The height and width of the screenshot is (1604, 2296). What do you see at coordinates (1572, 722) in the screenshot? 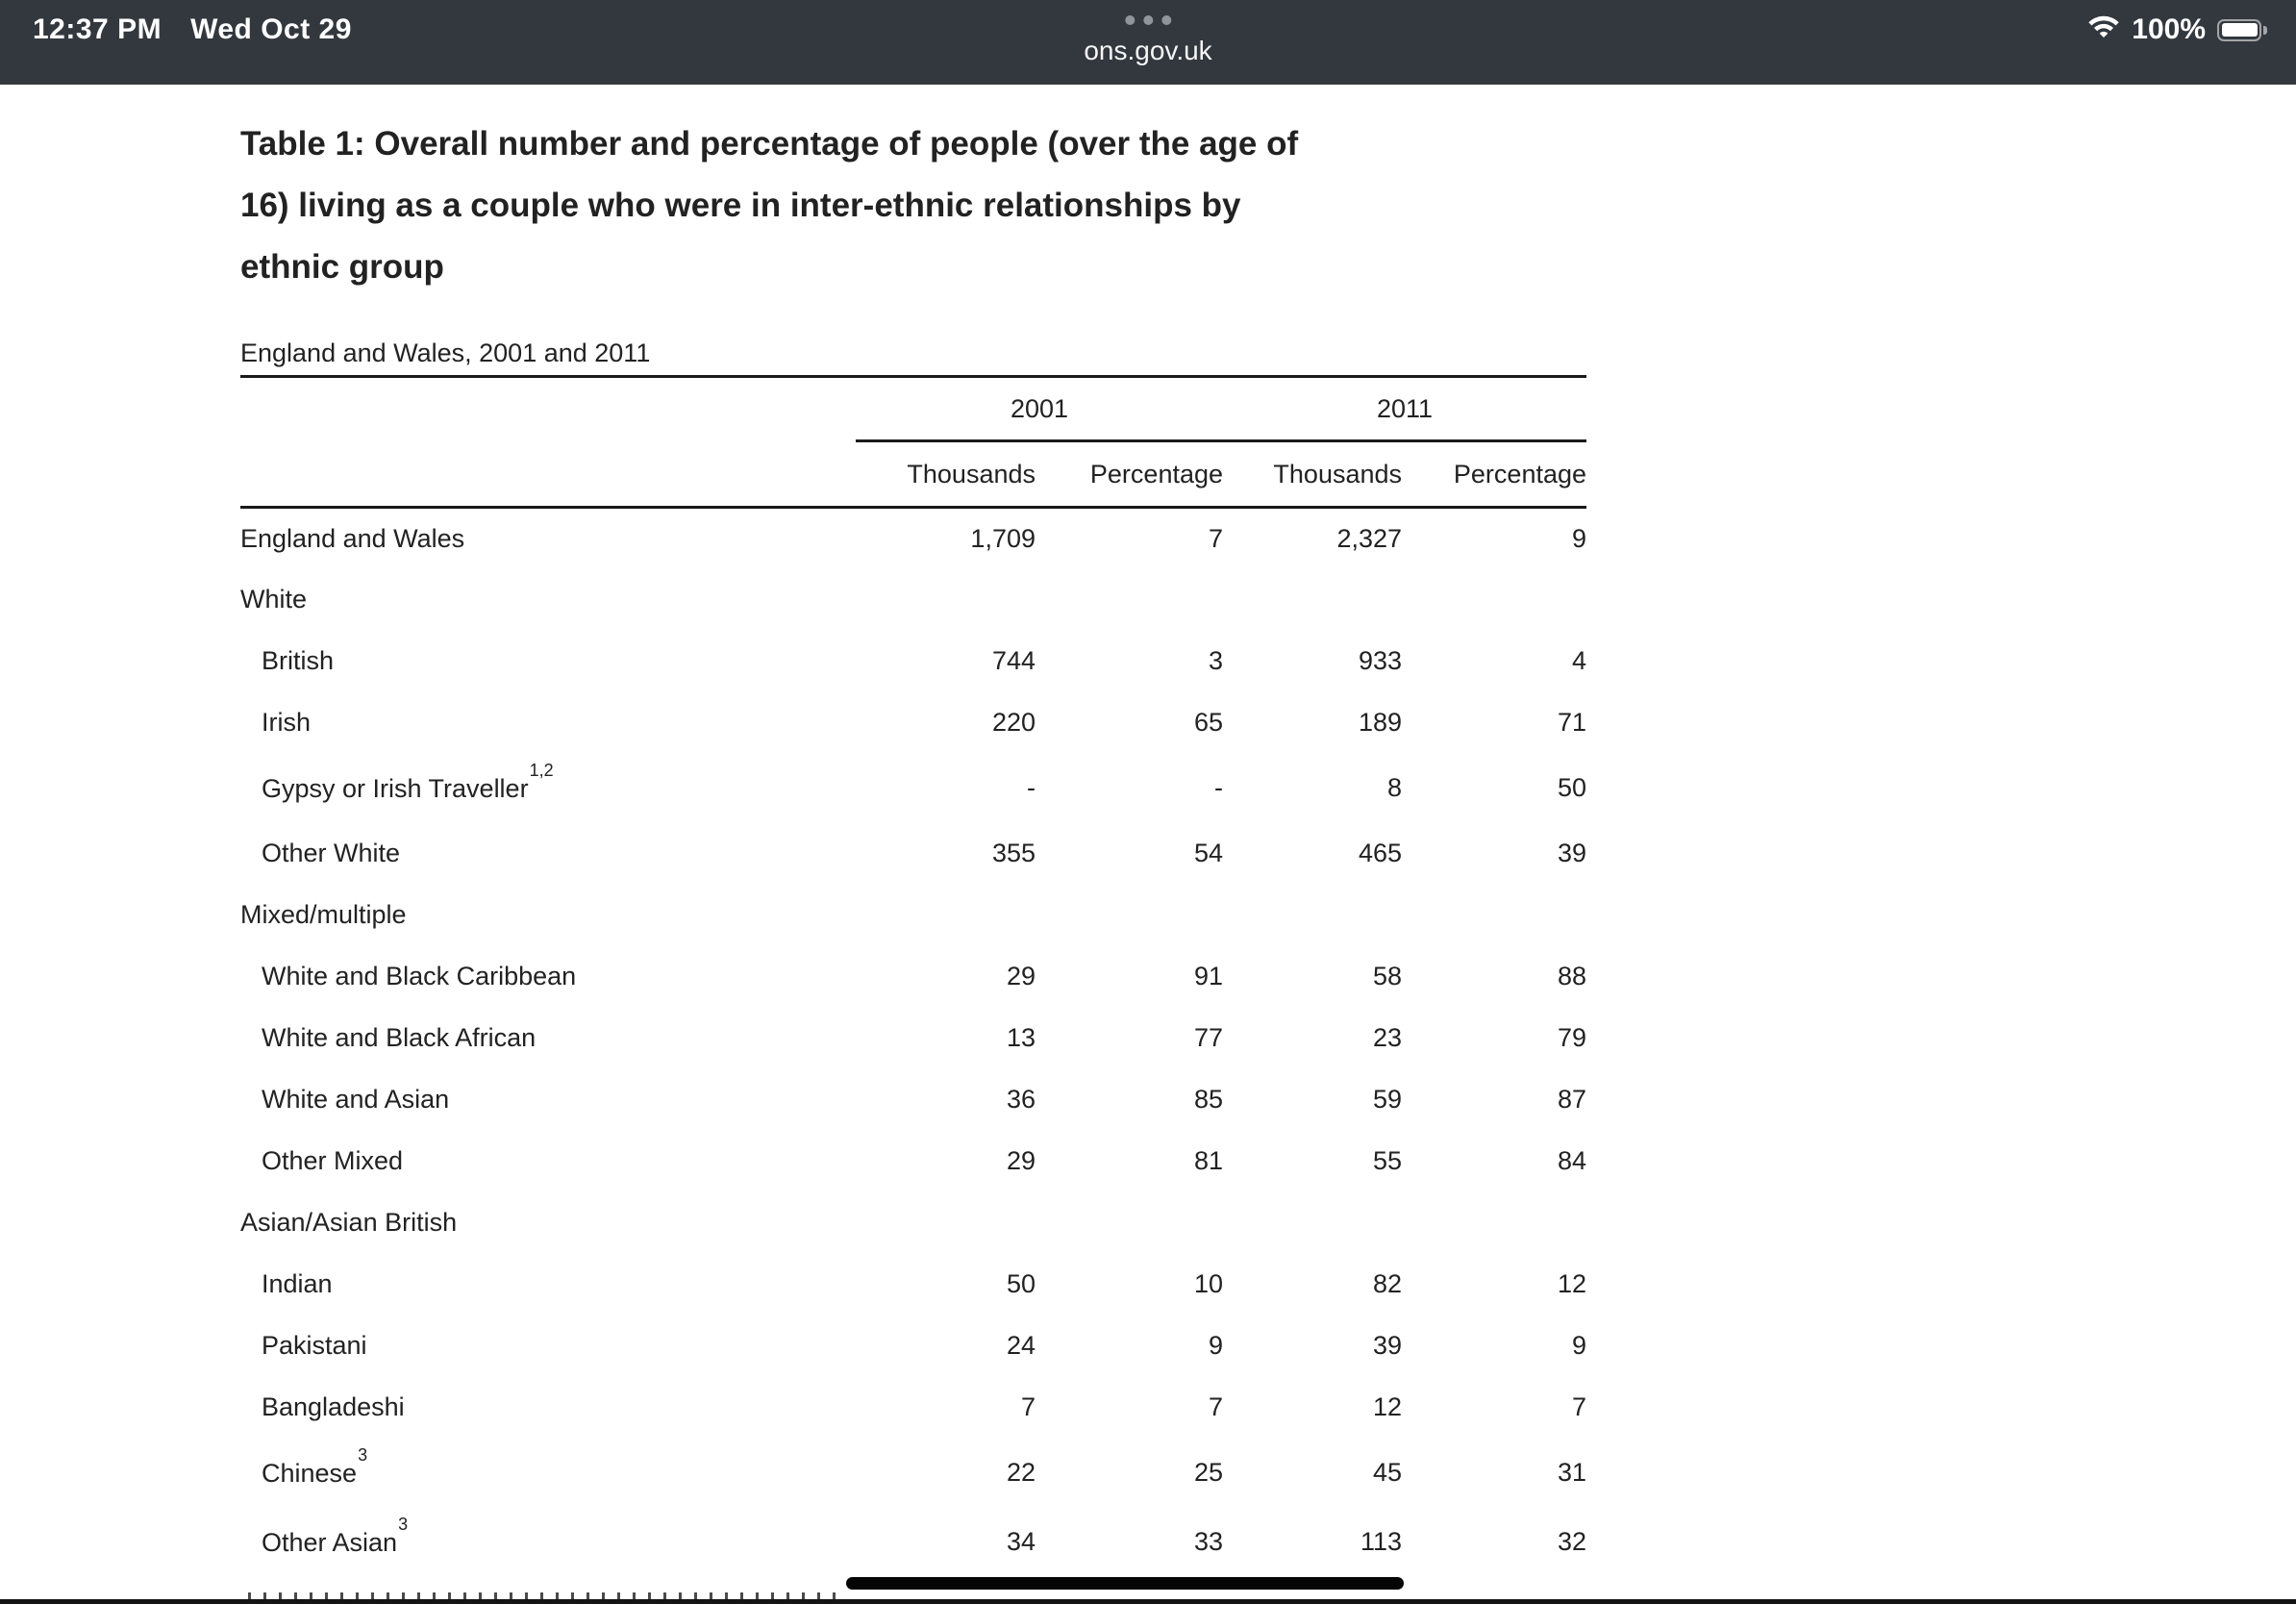
I see `cell-value: 71` at bounding box center [1572, 722].